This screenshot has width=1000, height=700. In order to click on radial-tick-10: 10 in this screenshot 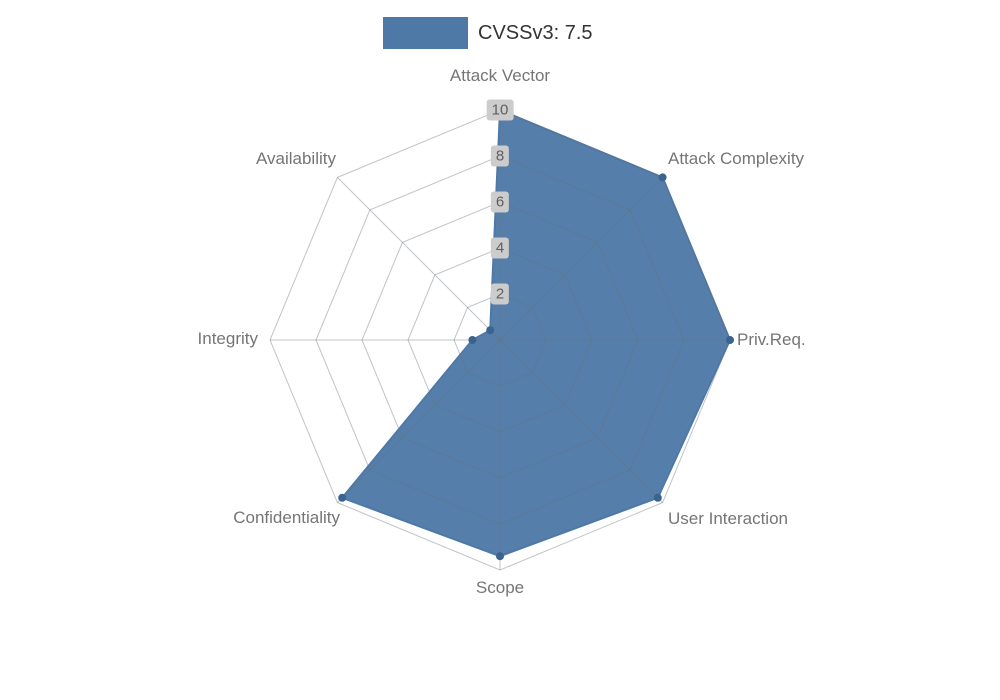, I will do `click(500, 110)`.